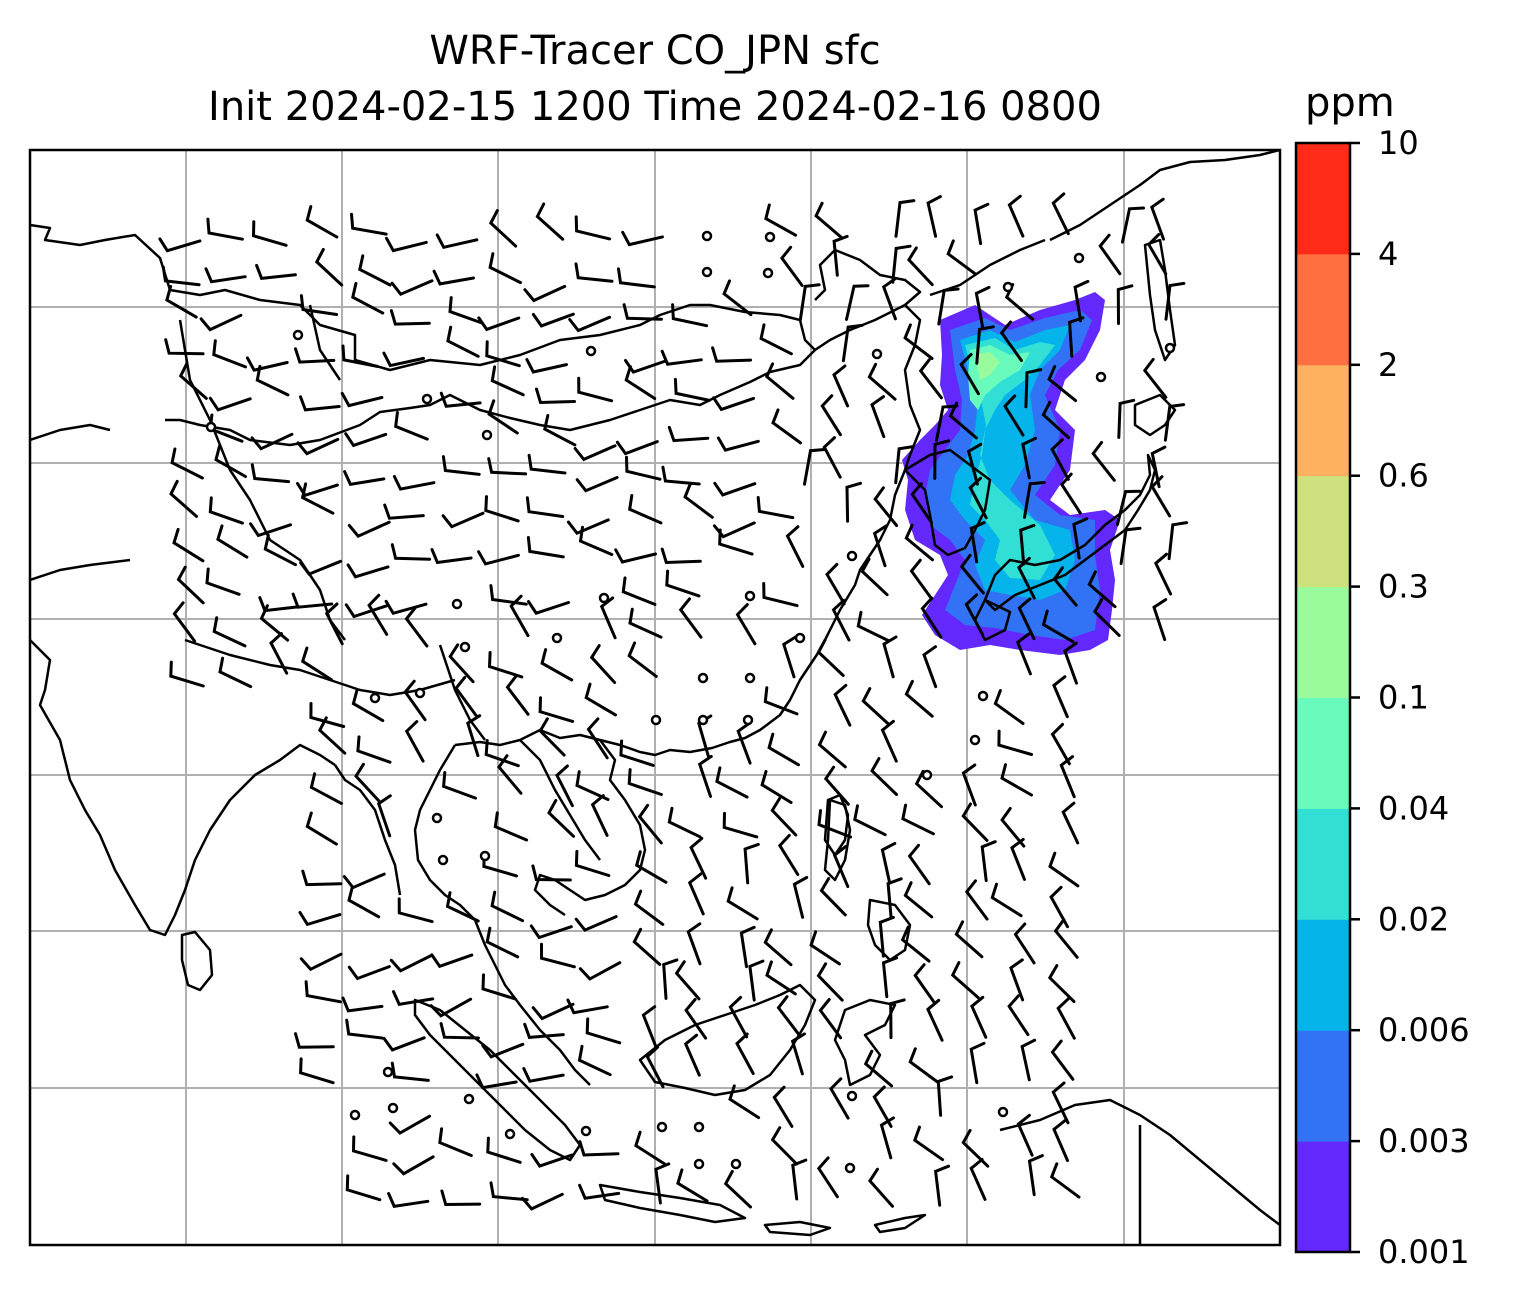 The width and height of the screenshot is (1528, 1306). What do you see at coordinates (727, 1040) in the screenshot?
I see `coastline-borneo` at bounding box center [727, 1040].